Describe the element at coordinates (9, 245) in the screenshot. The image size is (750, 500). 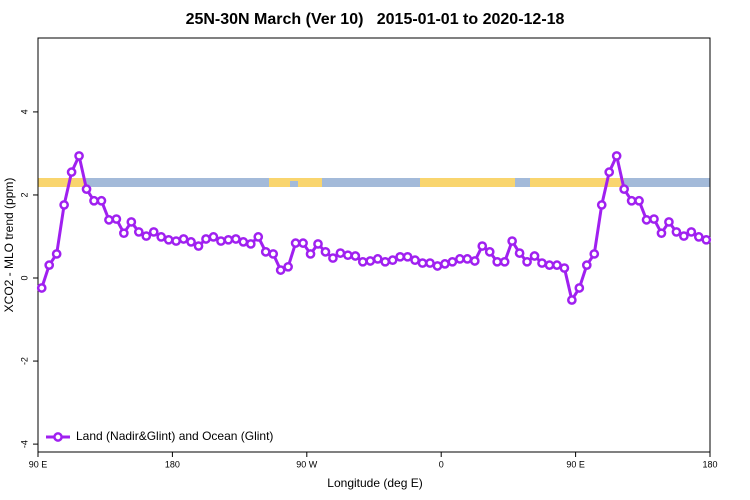
I see `y-axis-label: XCO2 - MLO trend (ppm)` at that location.